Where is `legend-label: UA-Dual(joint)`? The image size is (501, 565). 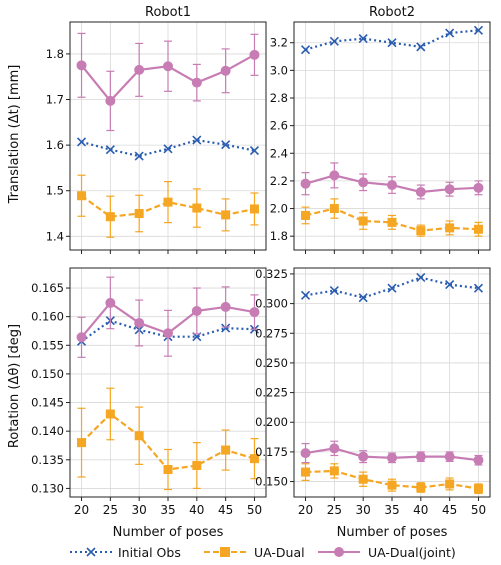 legend-label: UA-Dual(joint) is located at coordinates (412, 552).